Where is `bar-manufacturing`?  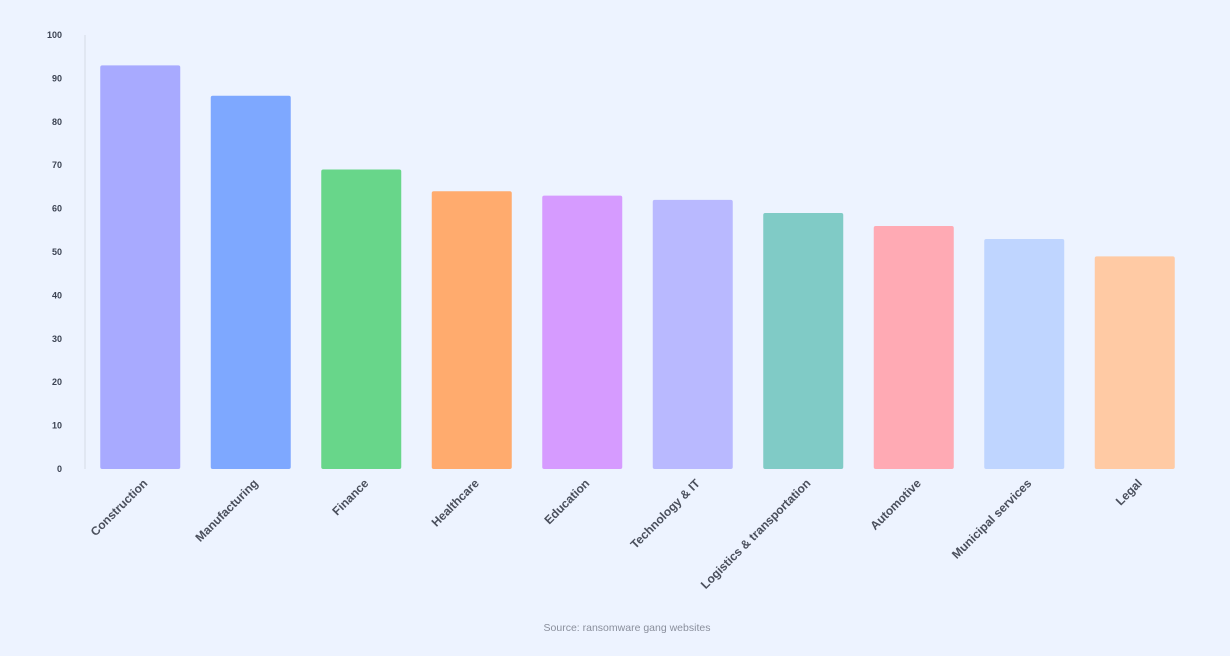
bar-manufacturing is located at coordinates (250, 282).